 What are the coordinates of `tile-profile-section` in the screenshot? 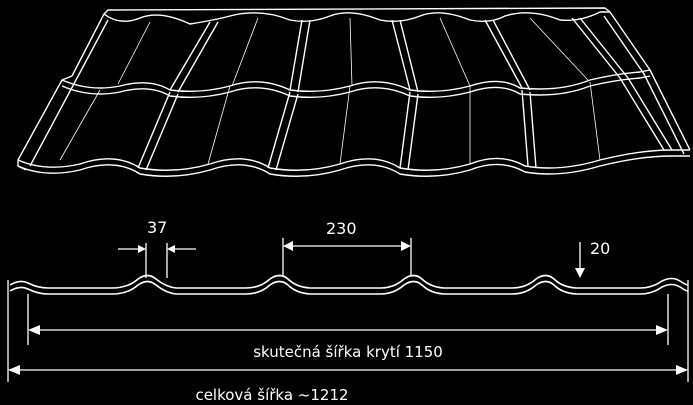 It's located at (349, 284).